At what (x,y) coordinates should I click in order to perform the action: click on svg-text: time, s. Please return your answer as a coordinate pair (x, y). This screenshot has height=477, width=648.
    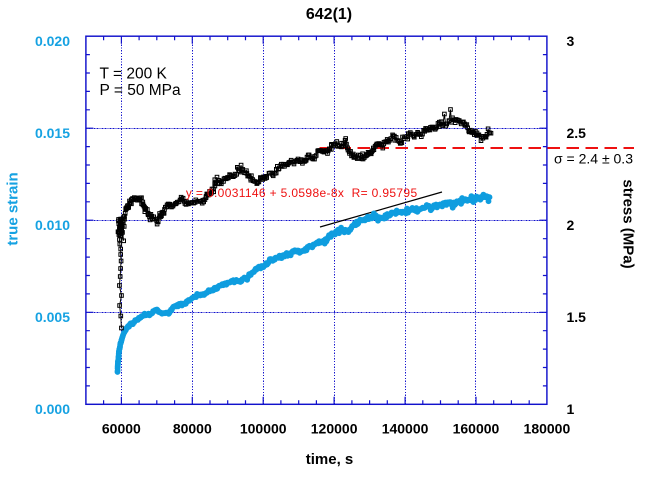
    Looking at the image, I should click on (330, 459).